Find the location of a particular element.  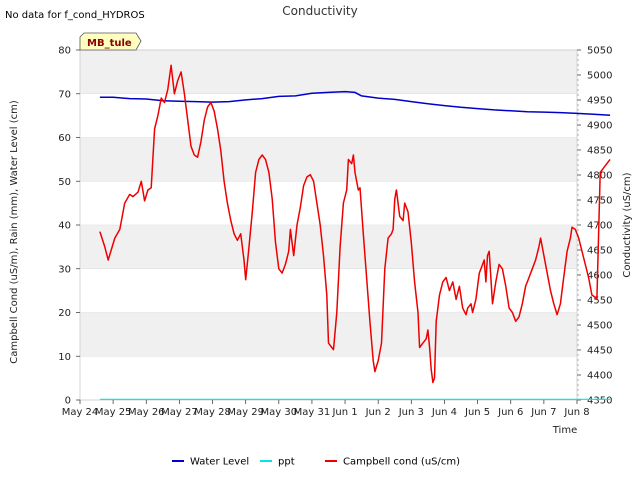

legend-label: Campbell cond (uS/cm) is located at coordinates (401, 462).